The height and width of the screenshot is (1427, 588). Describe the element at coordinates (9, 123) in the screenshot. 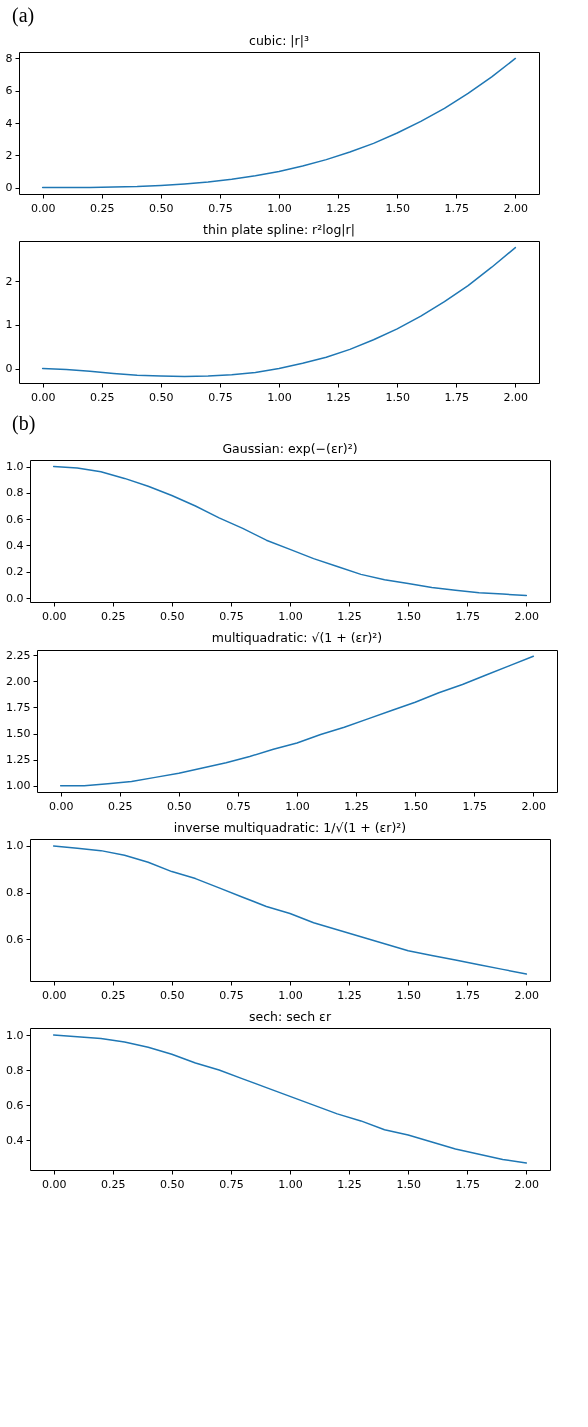

I see `y-tick-label: 4` at that location.